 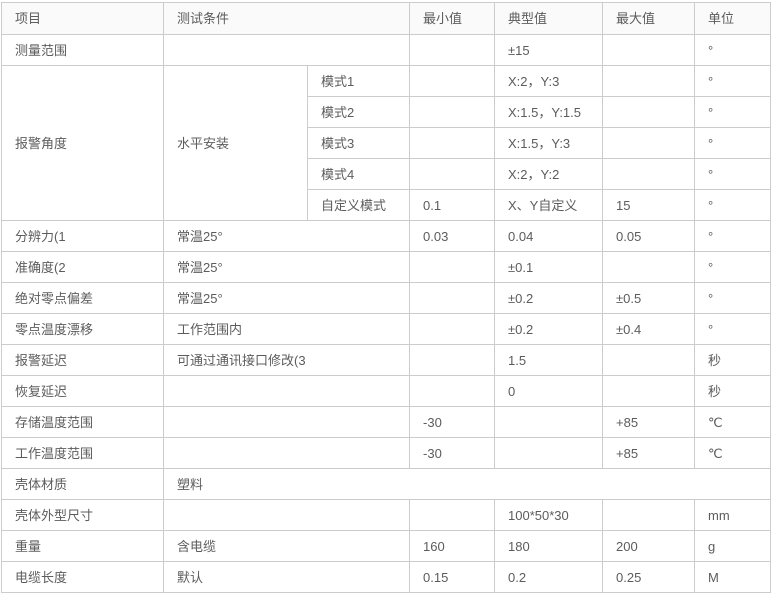 What do you see at coordinates (549, 112) in the screenshot?
I see `table-cell: X:1.5，Y:1.5` at bounding box center [549, 112].